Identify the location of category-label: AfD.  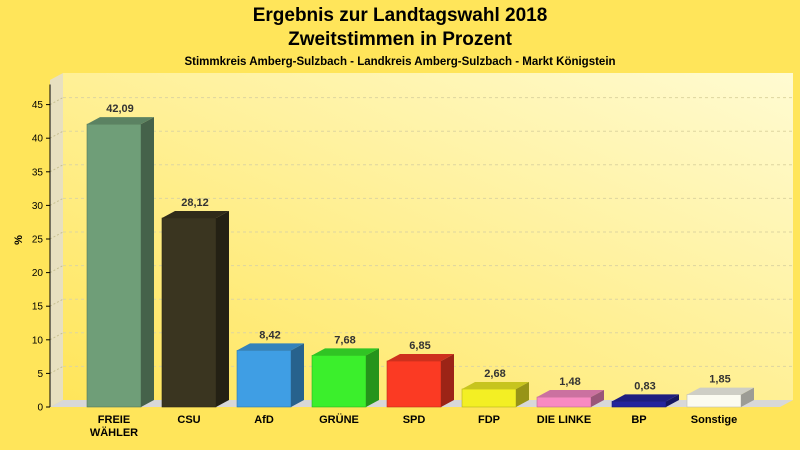
(264, 420).